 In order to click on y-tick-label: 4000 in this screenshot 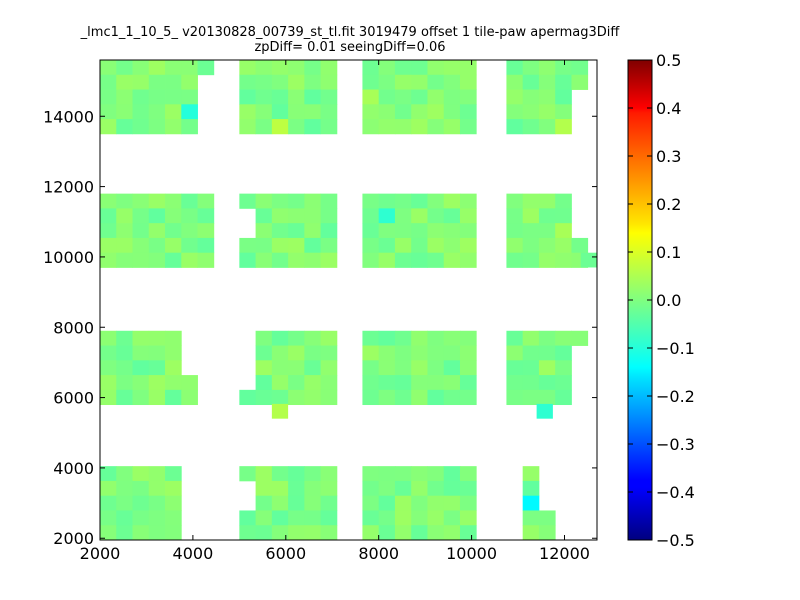, I will do `click(73, 468)`.